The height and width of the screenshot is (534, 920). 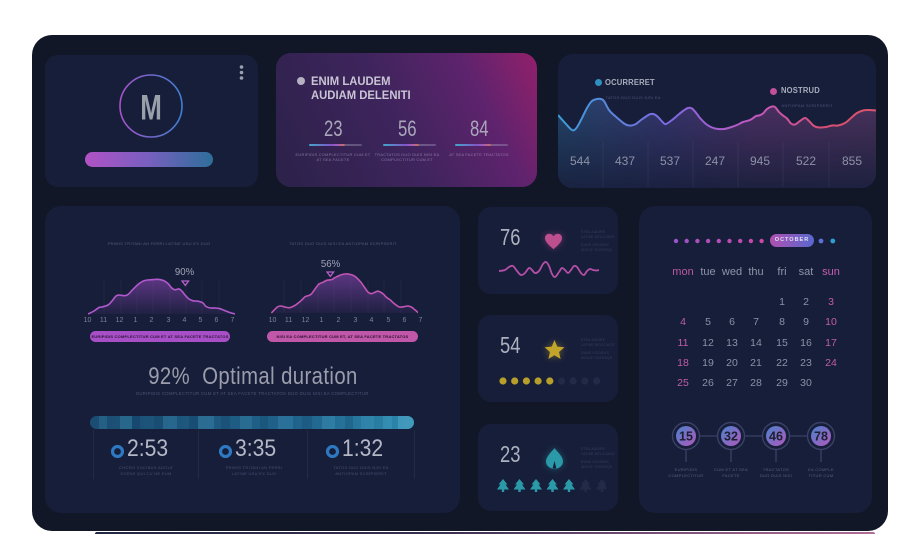 I want to click on svg-text: 78, so click(x=821, y=437).